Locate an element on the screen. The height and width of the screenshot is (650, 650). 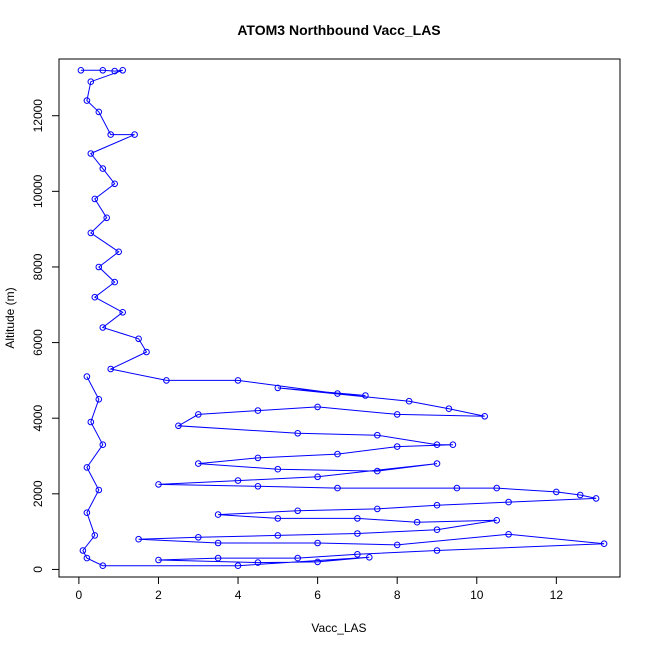
x-tick-label: 0 is located at coordinates (79, 595).